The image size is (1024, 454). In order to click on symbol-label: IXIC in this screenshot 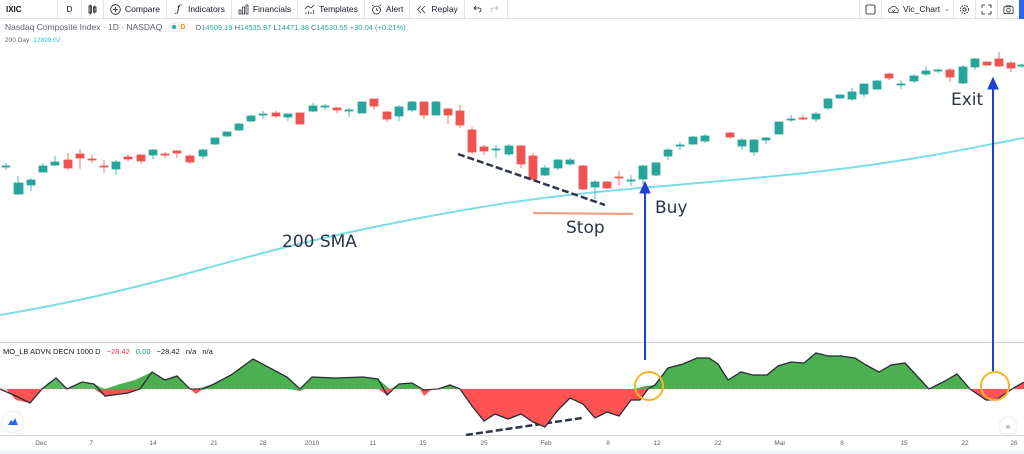, I will do `click(14, 9)`.